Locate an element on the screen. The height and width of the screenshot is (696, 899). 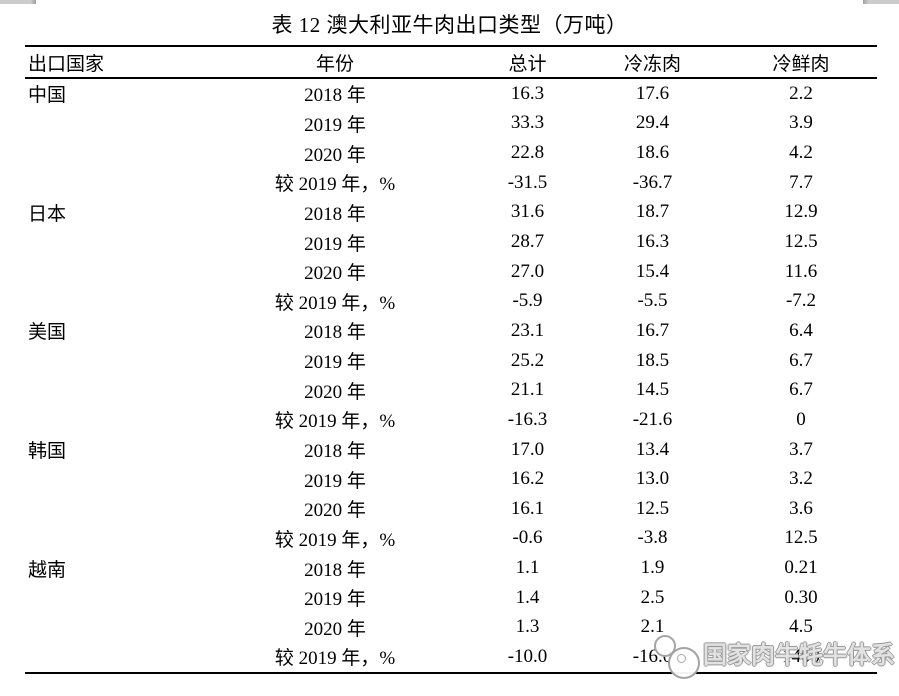
total-cell: 27.0 is located at coordinates (527, 271).